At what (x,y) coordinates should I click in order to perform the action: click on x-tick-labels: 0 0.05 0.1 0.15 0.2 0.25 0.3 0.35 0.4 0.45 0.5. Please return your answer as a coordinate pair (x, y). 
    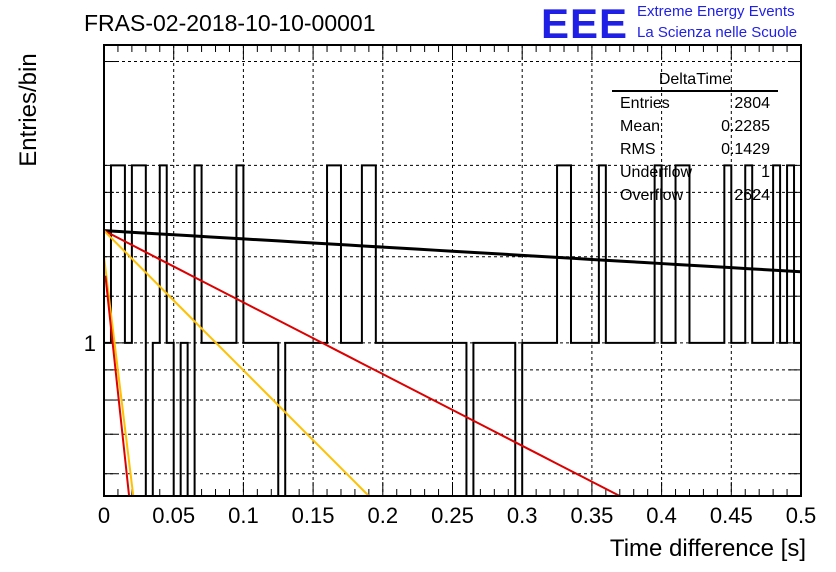
    Looking at the image, I should click on (457, 515).